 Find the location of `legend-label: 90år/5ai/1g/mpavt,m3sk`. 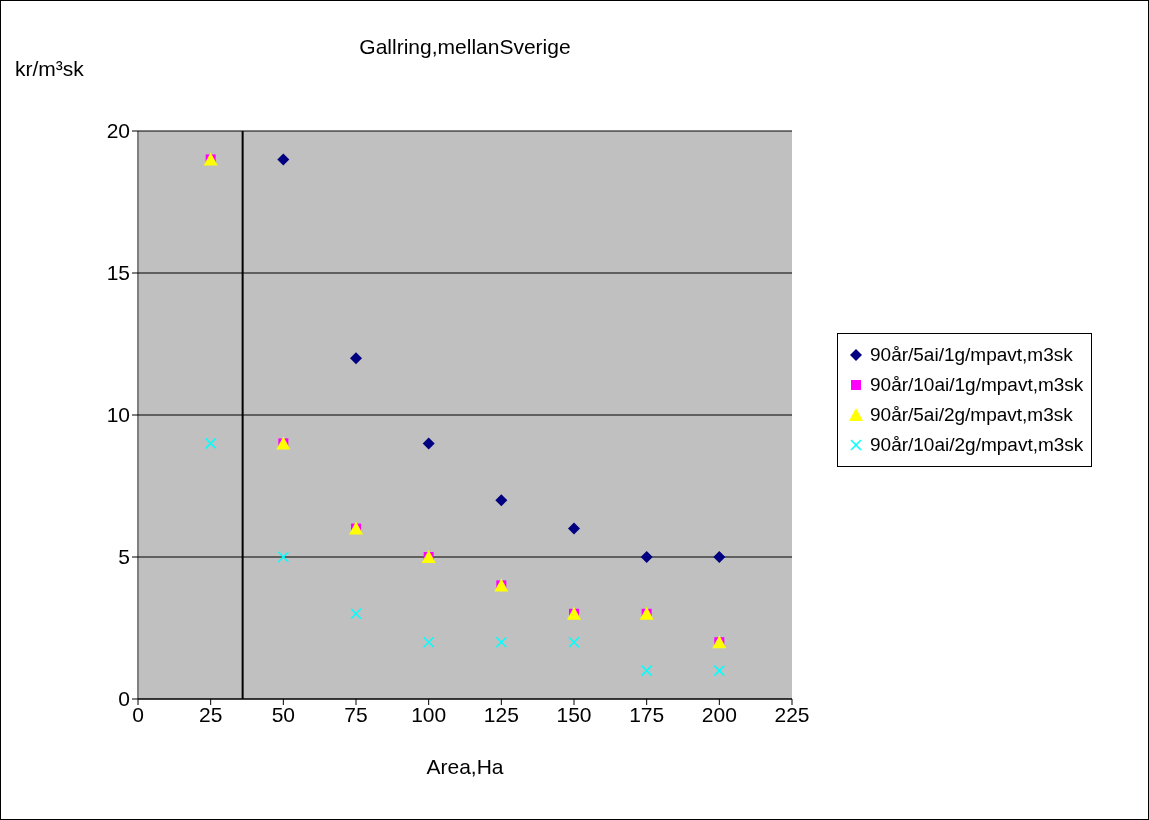

legend-label: 90år/5ai/1g/mpavt,m3sk is located at coordinates (971, 355).